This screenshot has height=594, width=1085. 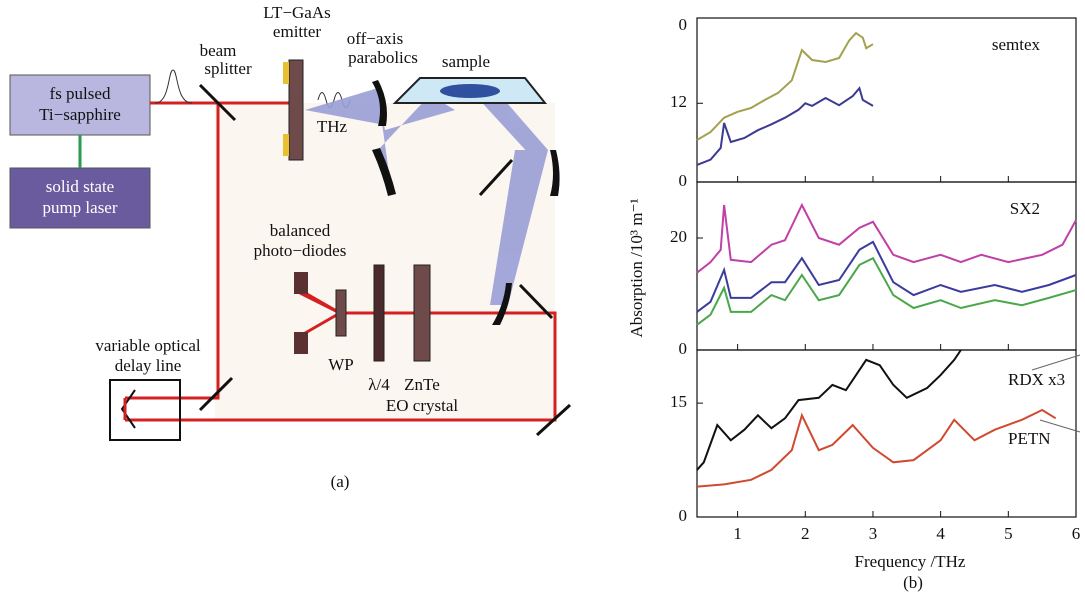 I want to click on x-tick-label: 6, so click(x=1076, y=533).